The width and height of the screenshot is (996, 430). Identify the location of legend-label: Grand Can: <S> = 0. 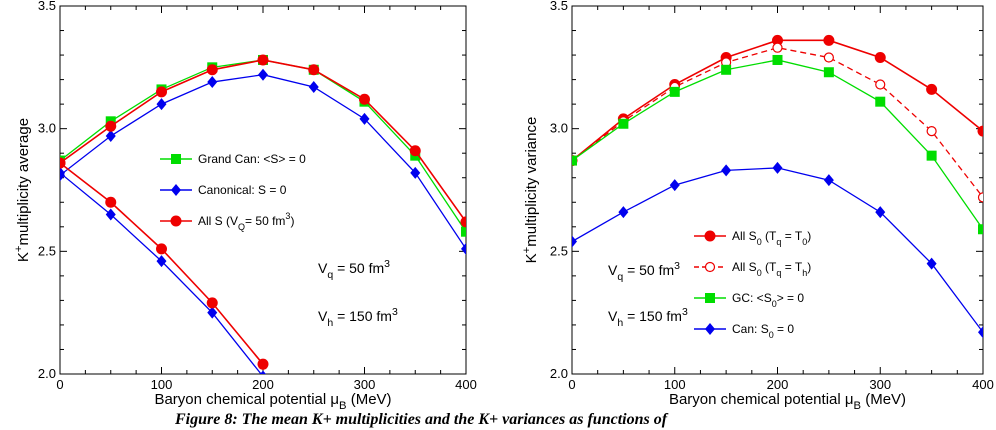
(252, 159).